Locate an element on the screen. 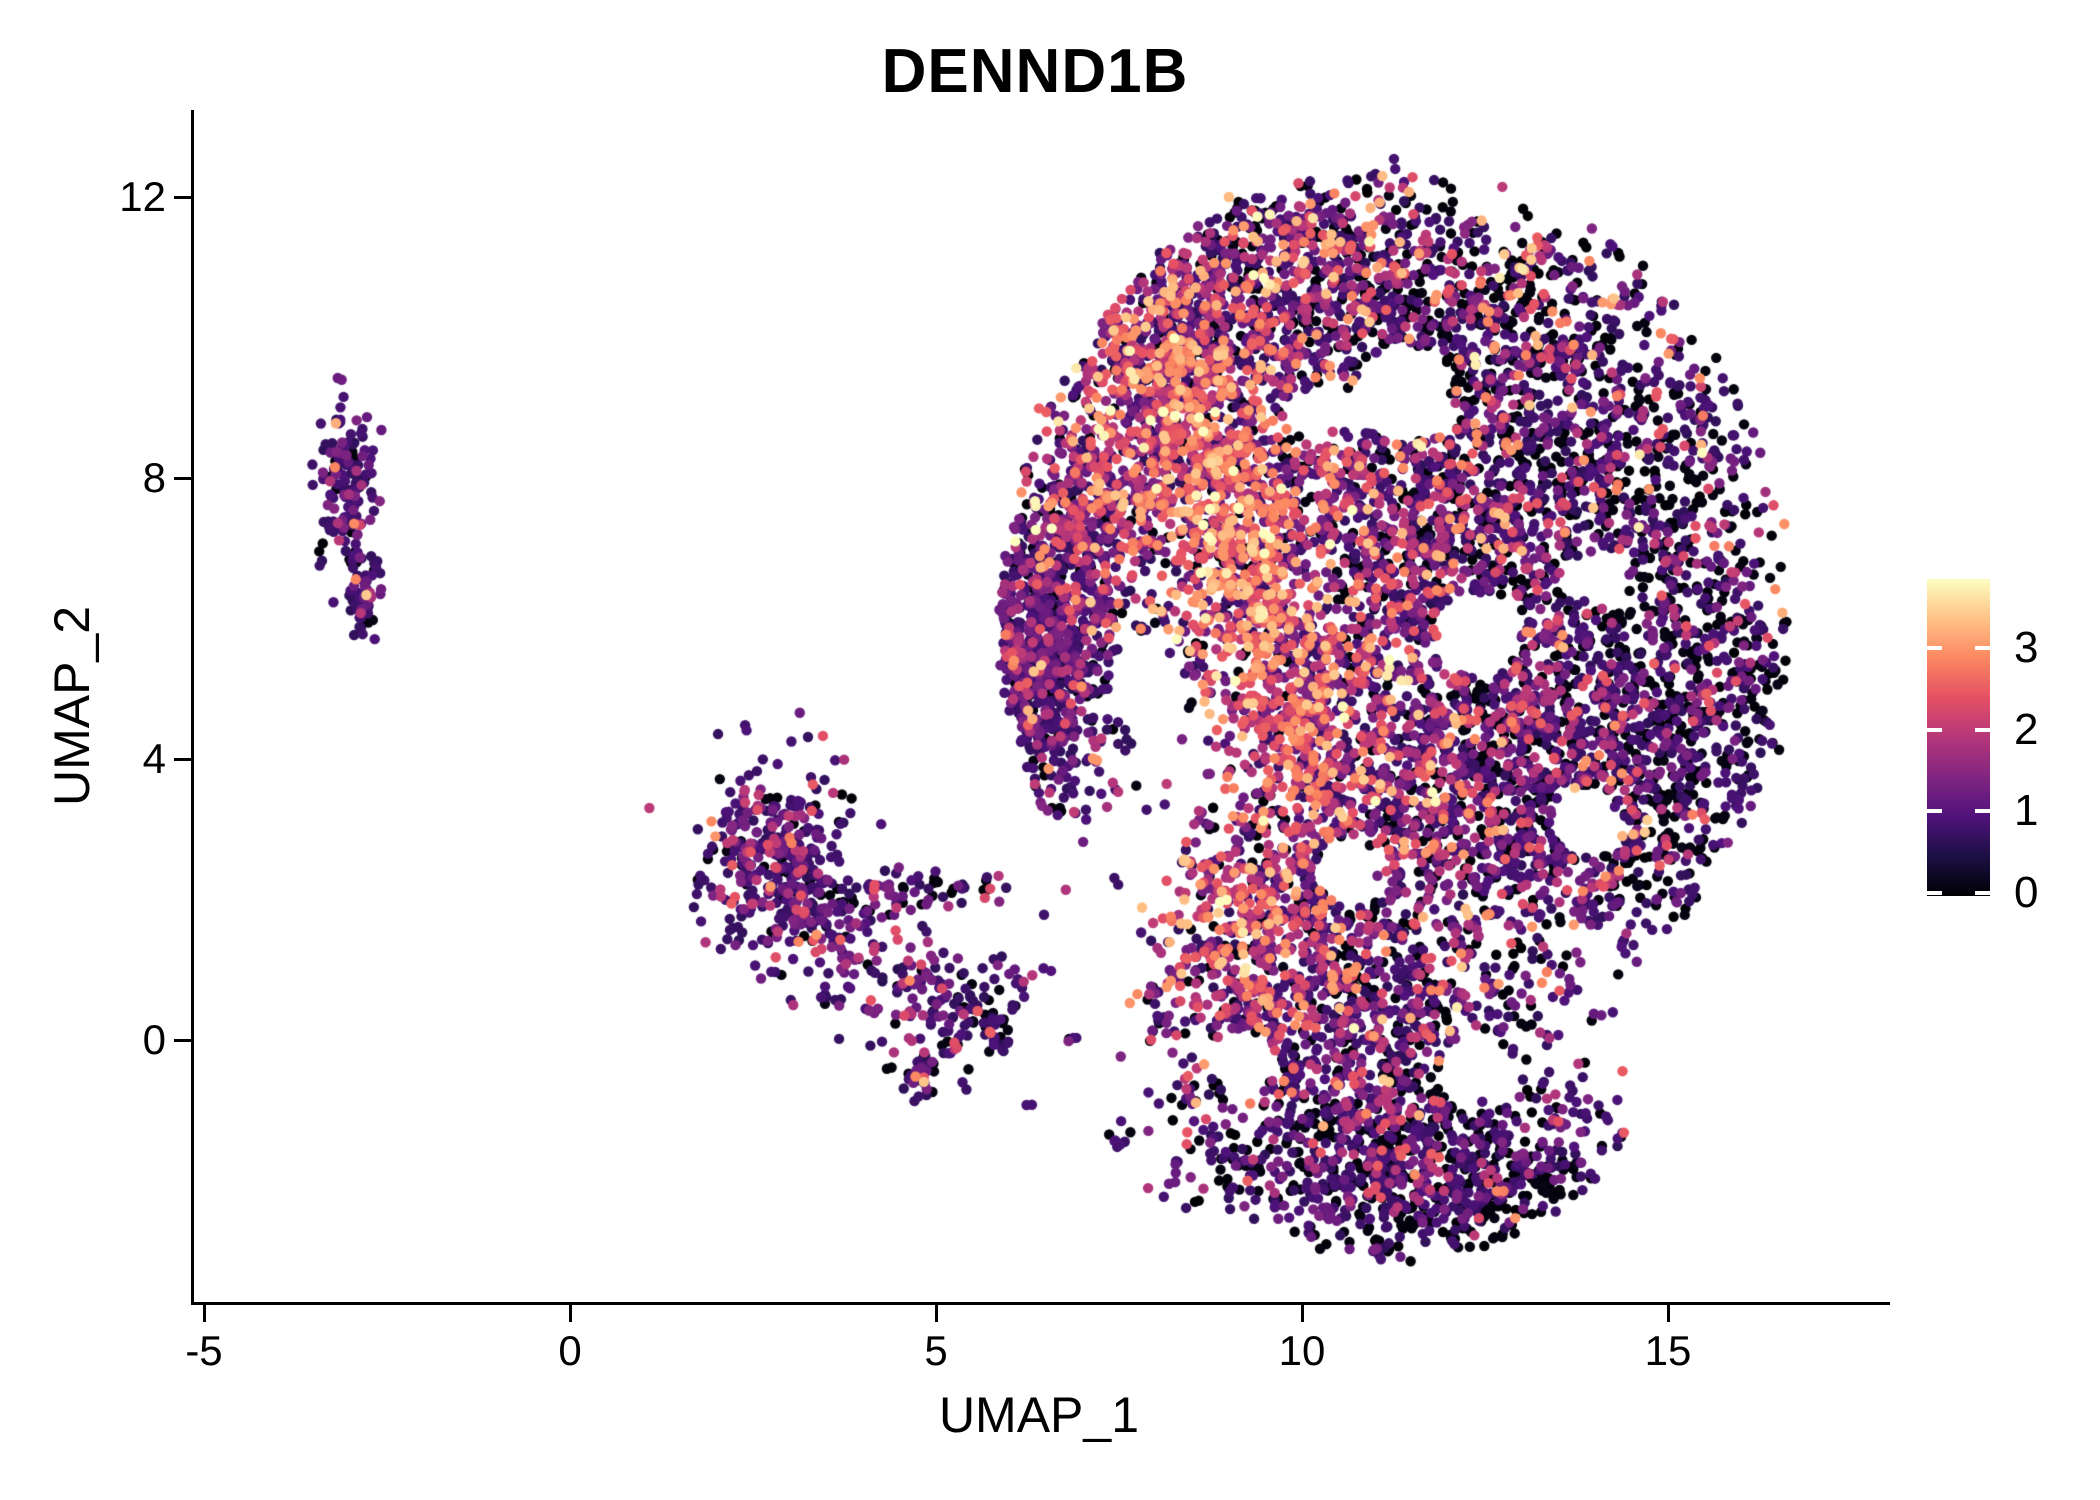 This screenshot has height=1500, width=2100. colorbar-tick-label: 0 is located at coordinates (2026, 892).